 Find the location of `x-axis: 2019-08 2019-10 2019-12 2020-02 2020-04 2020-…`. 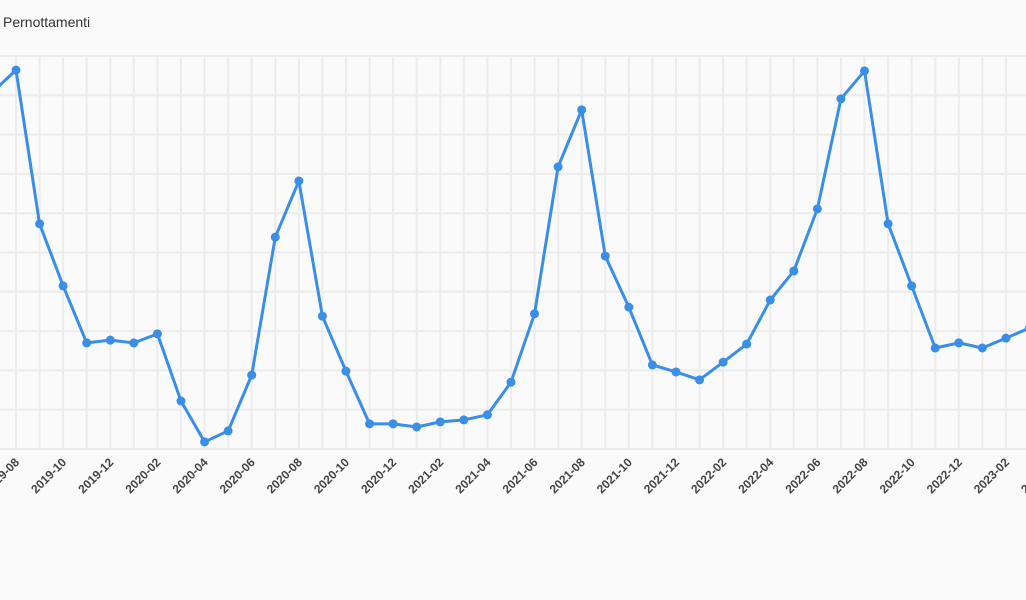

x-axis: 2019-08 2019-10 2019-12 2020-02 2020-04 2020-… is located at coordinates (513, 475).